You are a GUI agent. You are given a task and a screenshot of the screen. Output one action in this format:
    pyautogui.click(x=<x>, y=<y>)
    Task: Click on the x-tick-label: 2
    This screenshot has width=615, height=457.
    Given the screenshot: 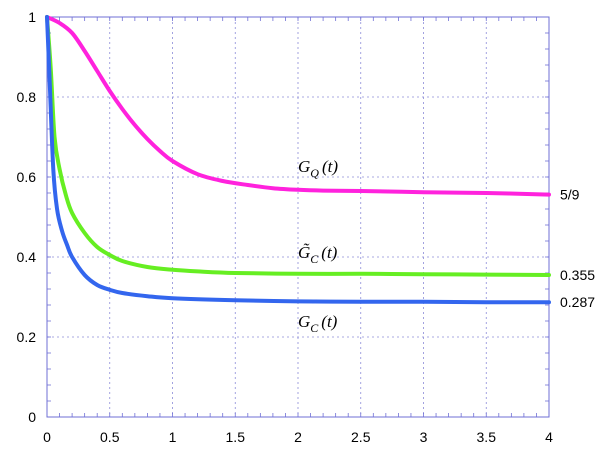 What is the action you would take?
    pyautogui.click(x=298, y=437)
    